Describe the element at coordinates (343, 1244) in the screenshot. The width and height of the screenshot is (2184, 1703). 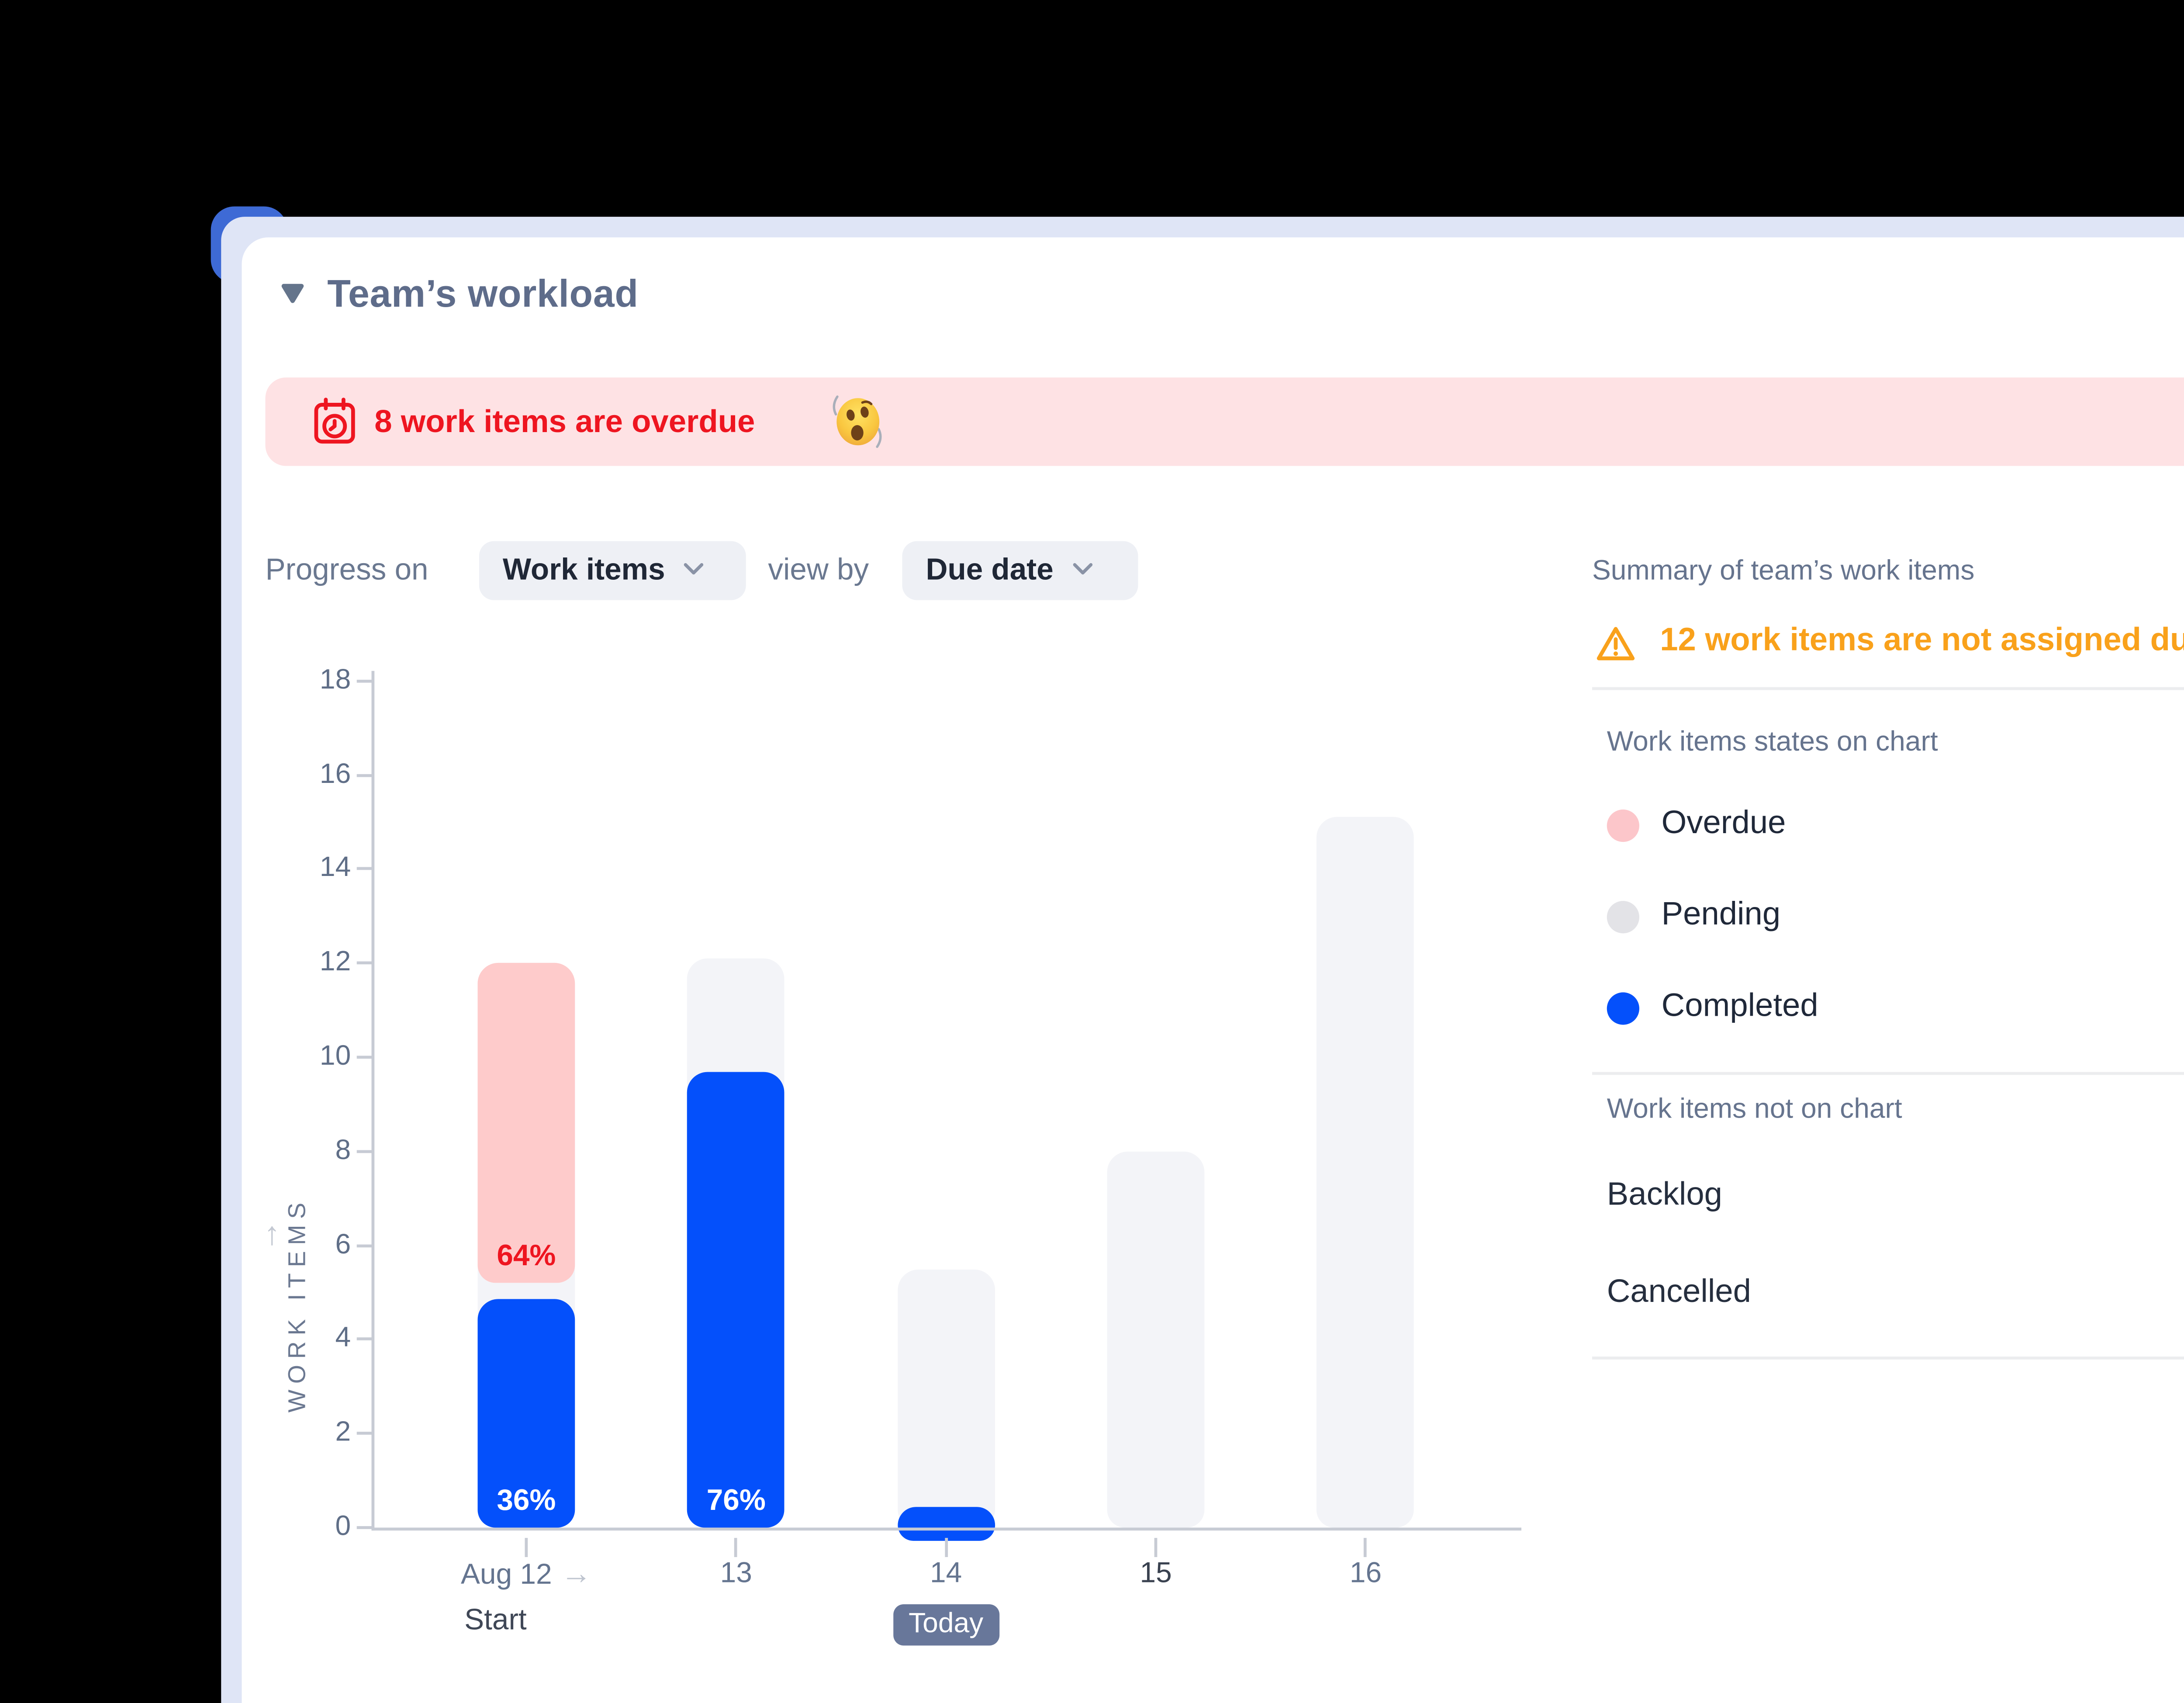
I see `y-tick-label-6: 6` at that location.